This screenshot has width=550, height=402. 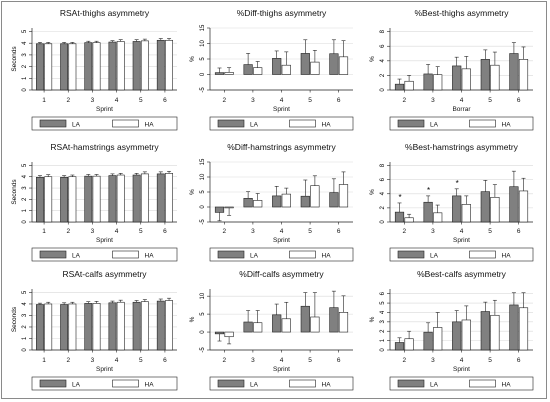 What do you see at coordinates (428, 190) in the screenshot?
I see `significance-star: *` at bounding box center [428, 190].